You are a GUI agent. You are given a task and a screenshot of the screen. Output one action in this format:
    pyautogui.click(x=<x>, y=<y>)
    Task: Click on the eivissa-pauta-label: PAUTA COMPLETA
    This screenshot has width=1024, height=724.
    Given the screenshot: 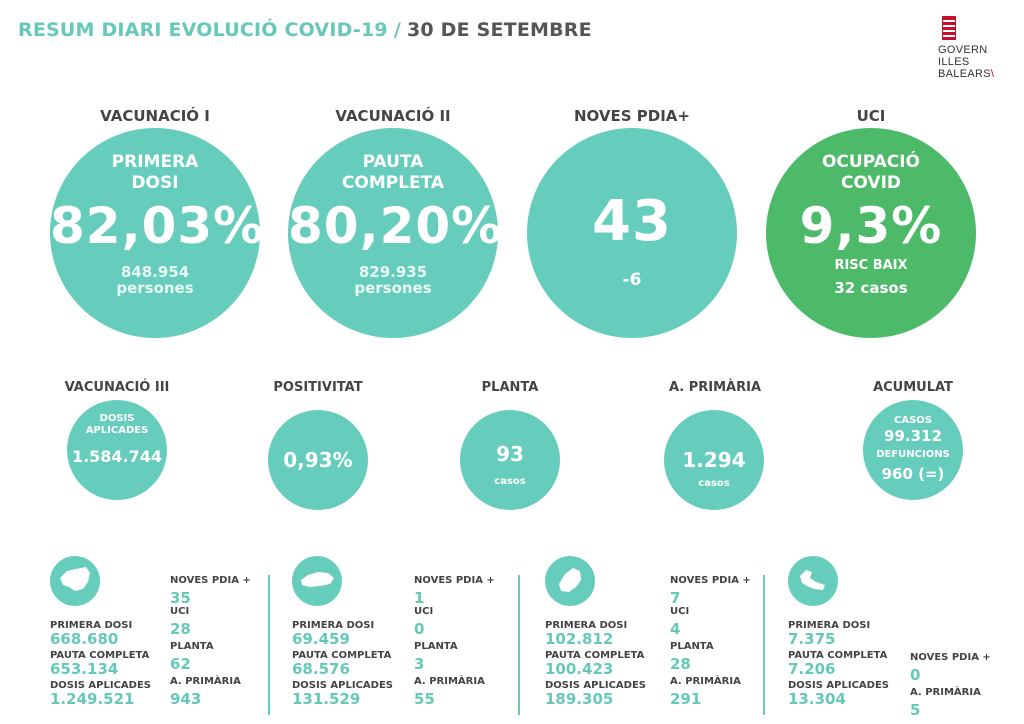 What is the action you would take?
    pyautogui.click(x=595, y=655)
    